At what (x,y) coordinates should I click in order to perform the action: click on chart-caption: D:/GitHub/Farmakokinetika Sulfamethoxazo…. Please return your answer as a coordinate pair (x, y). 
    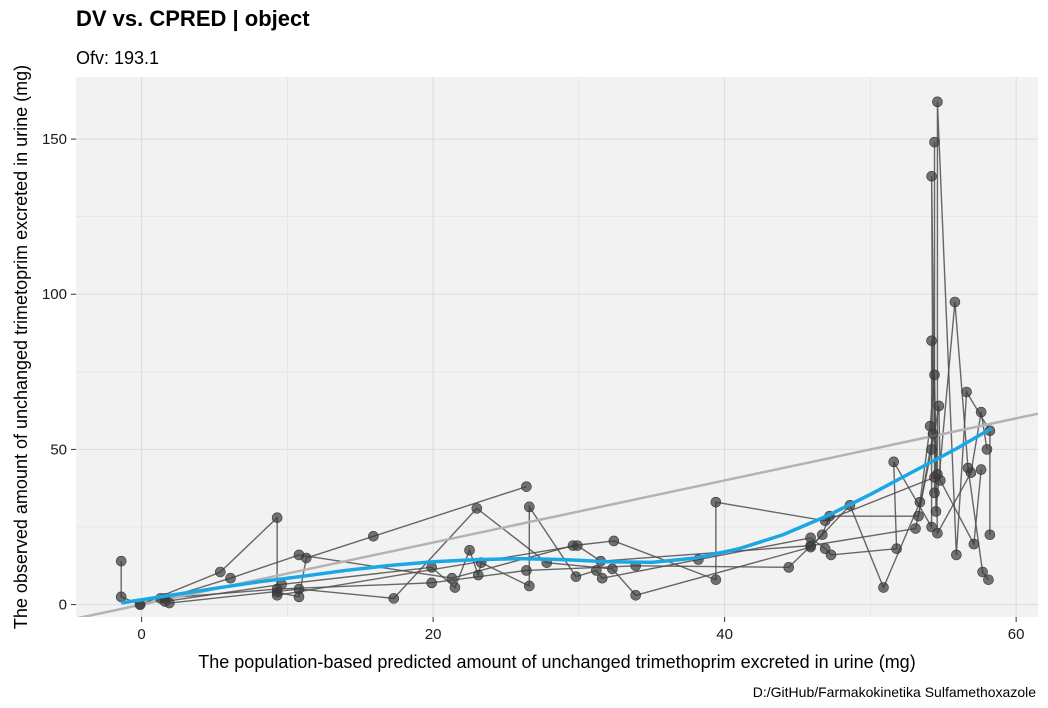
    Looking at the image, I should click on (894, 692).